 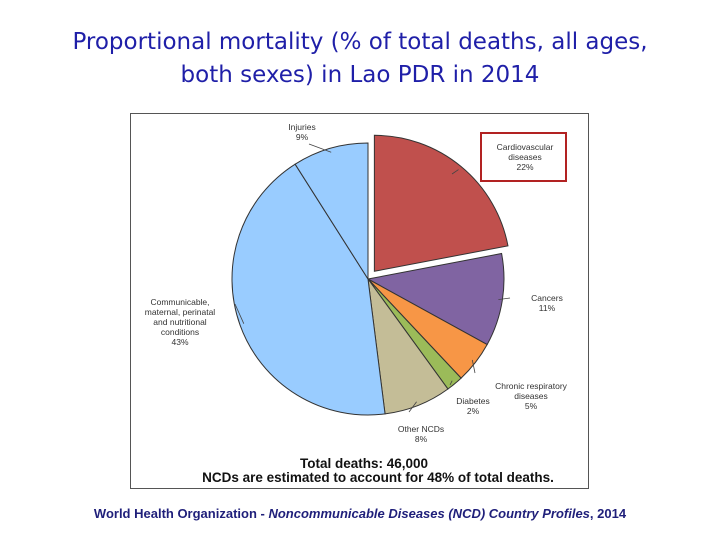 I want to click on slice-name-label: Chronic respiratory, so click(x=531, y=386).